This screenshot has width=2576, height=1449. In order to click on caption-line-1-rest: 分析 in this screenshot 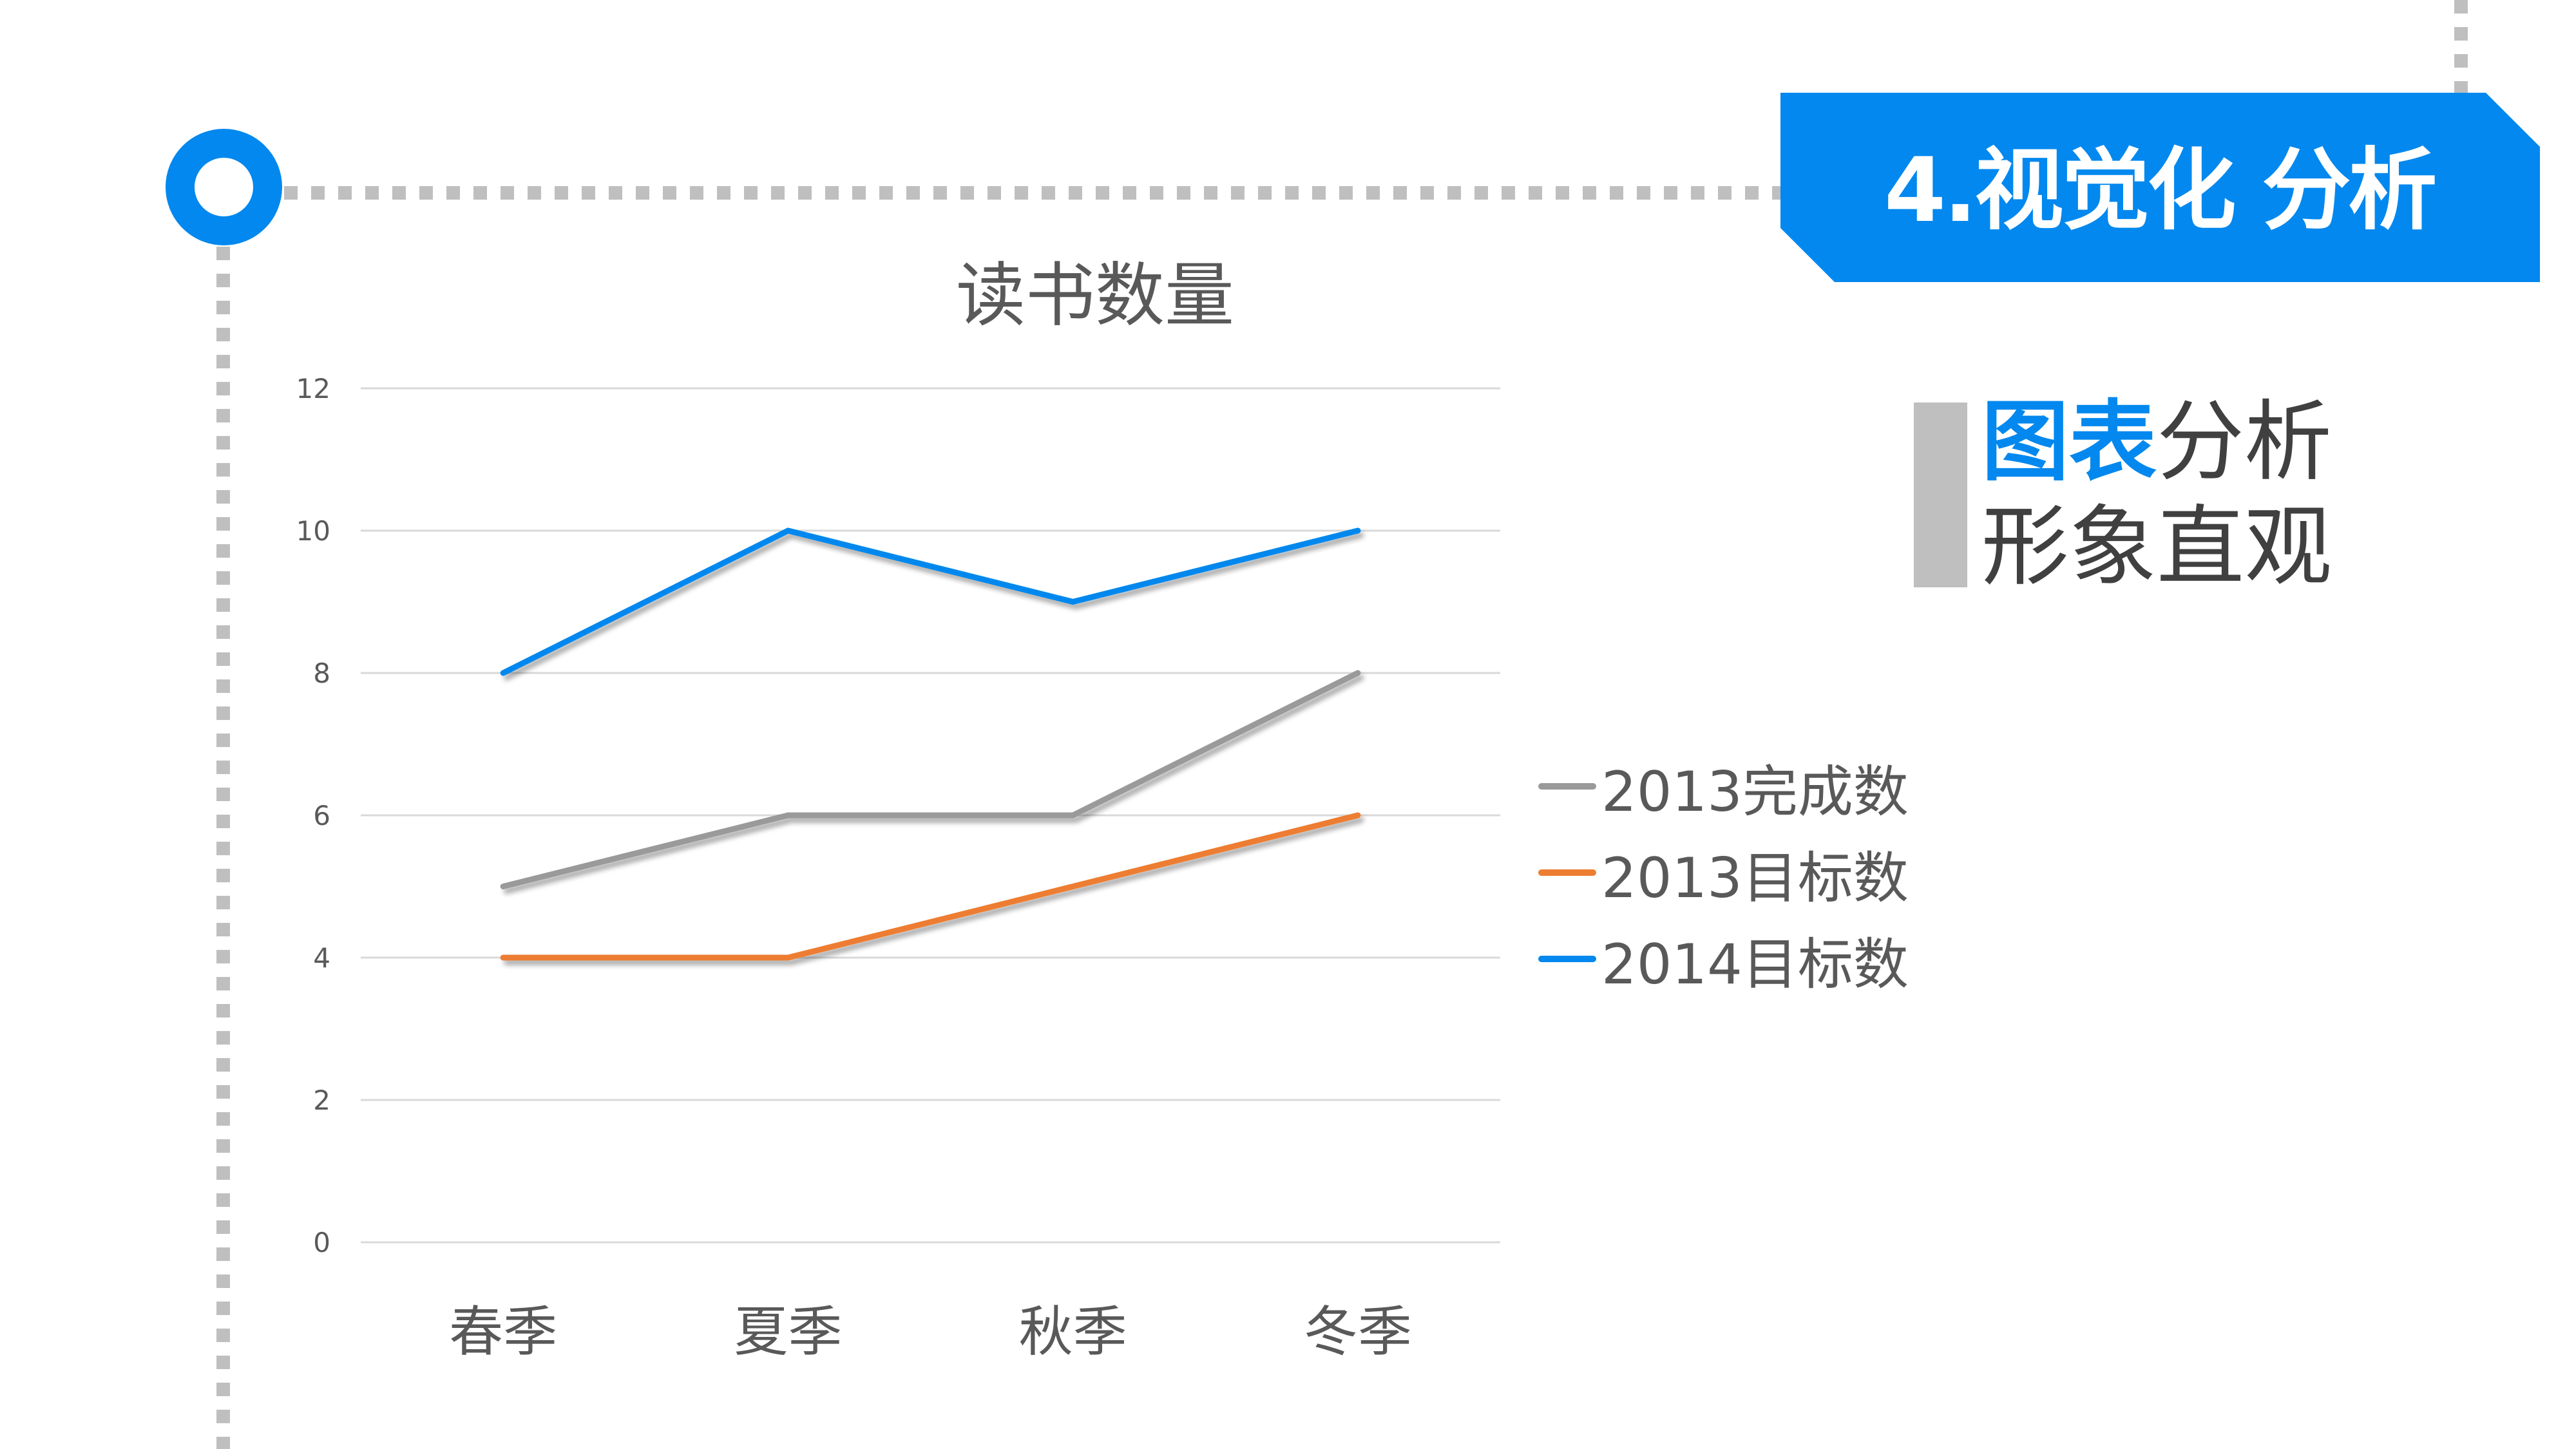, I will do `click(2244, 443)`.